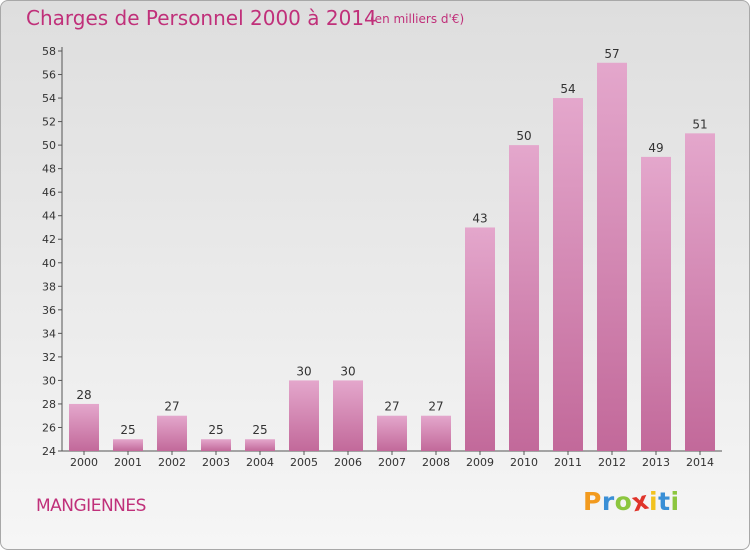 The width and height of the screenshot is (750, 550). I want to click on x-tick-label: 2007, so click(392, 462).